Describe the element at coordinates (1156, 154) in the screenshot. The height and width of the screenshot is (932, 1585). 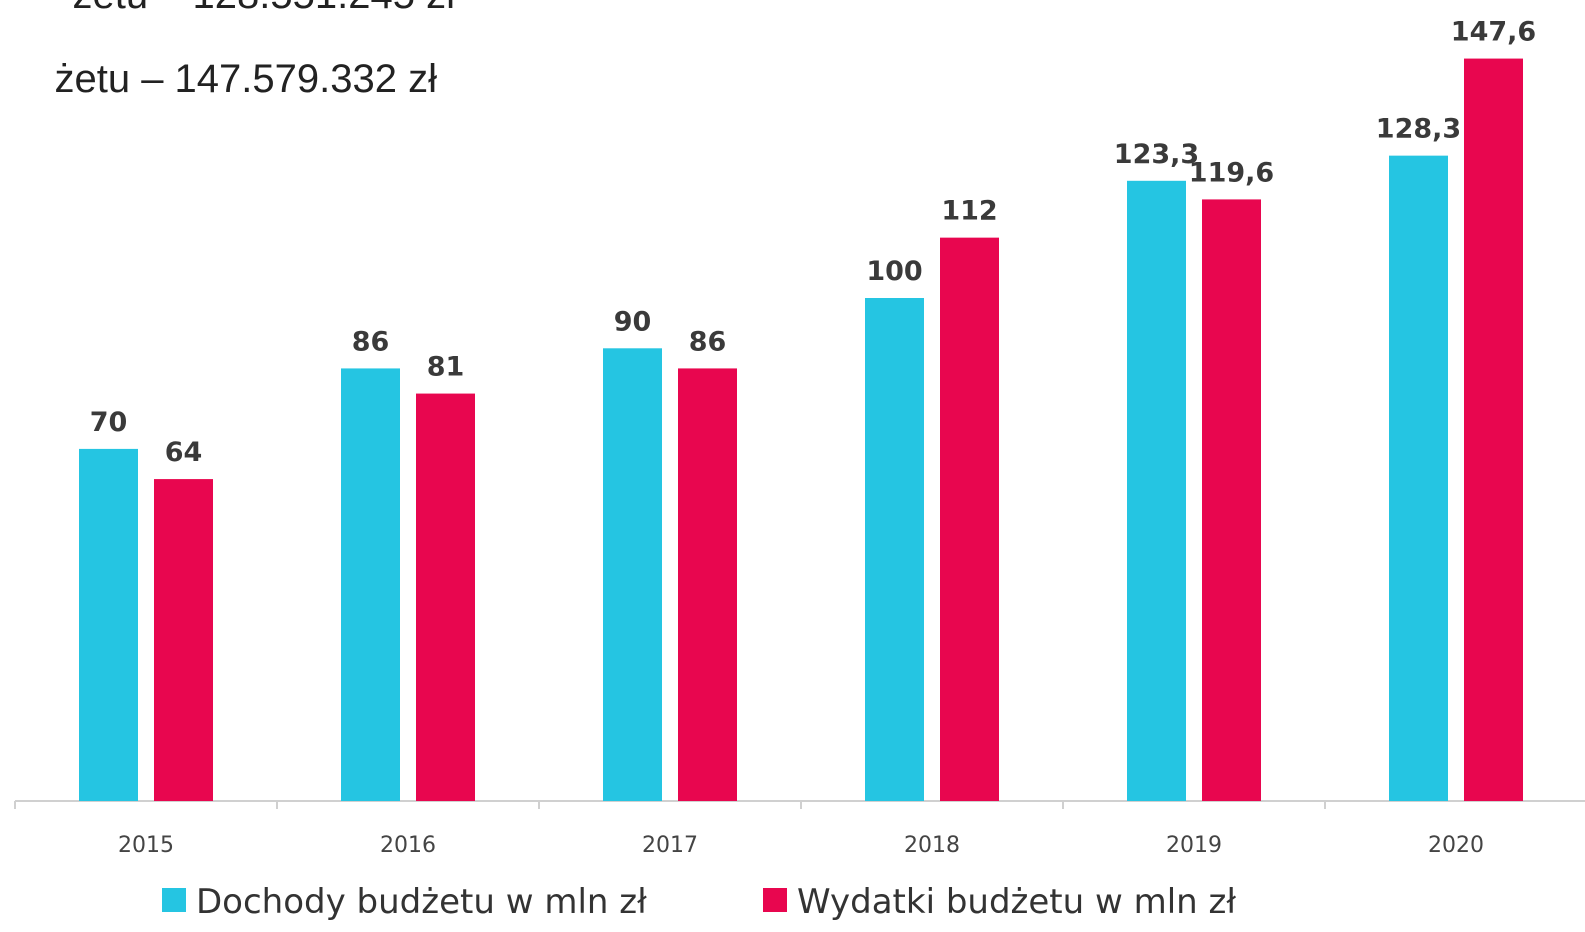
I see `value-label: 123,3` at that location.